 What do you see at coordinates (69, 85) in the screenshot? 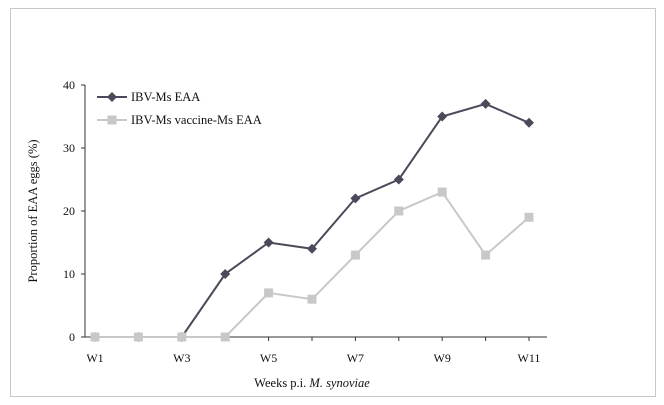
I see `y-tick-label: 40` at bounding box center [69, 85].